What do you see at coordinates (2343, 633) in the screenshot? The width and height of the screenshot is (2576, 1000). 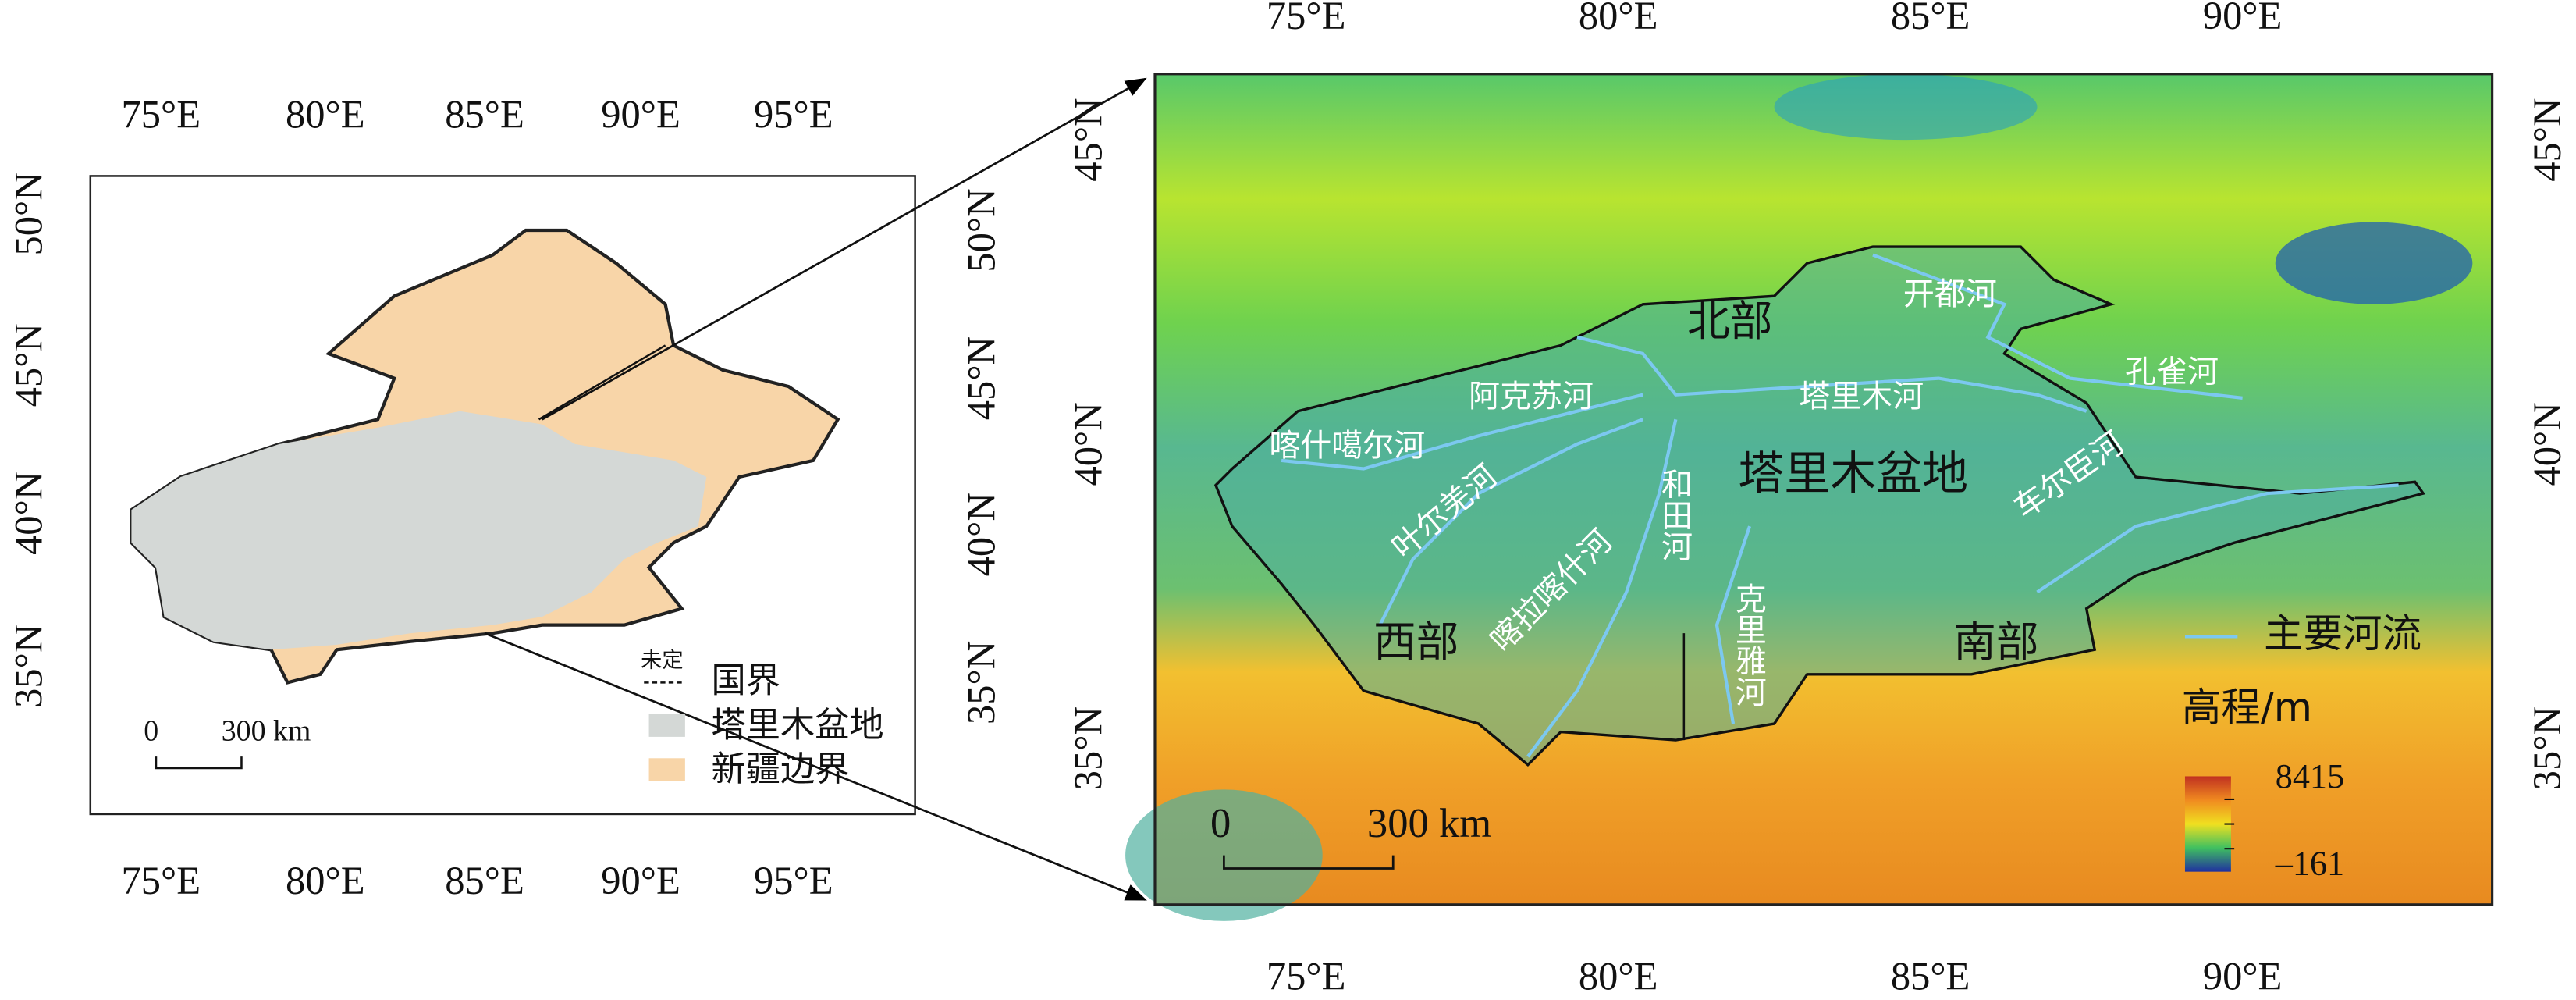 I see `legend-label: 主要河流` at bounding box center [2343, 633].